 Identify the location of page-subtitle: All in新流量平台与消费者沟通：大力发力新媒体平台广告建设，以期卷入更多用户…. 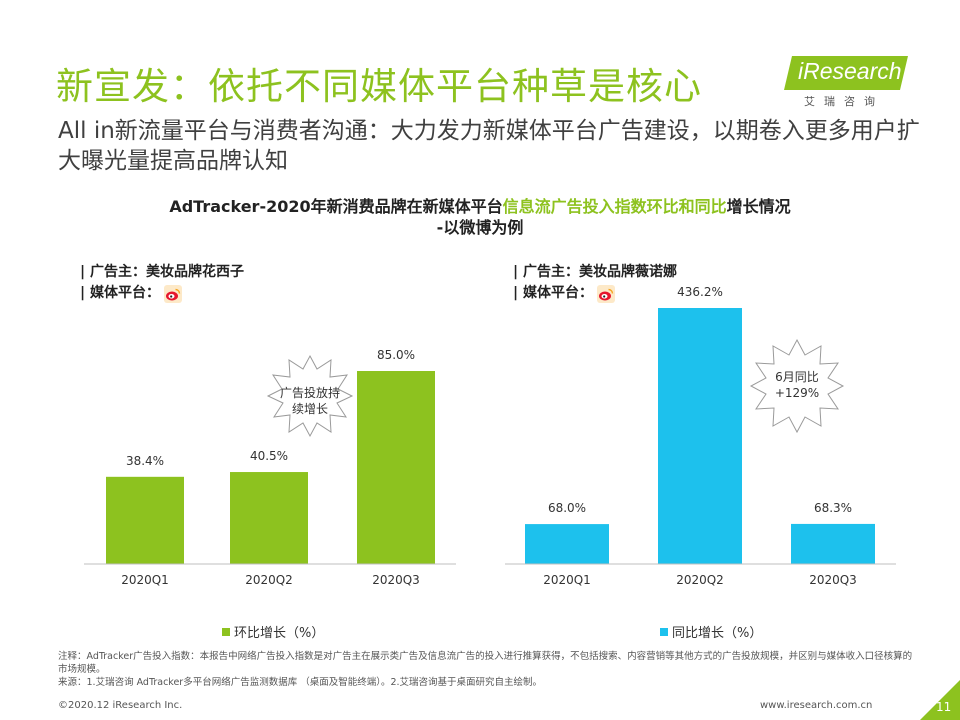
(489, 146).